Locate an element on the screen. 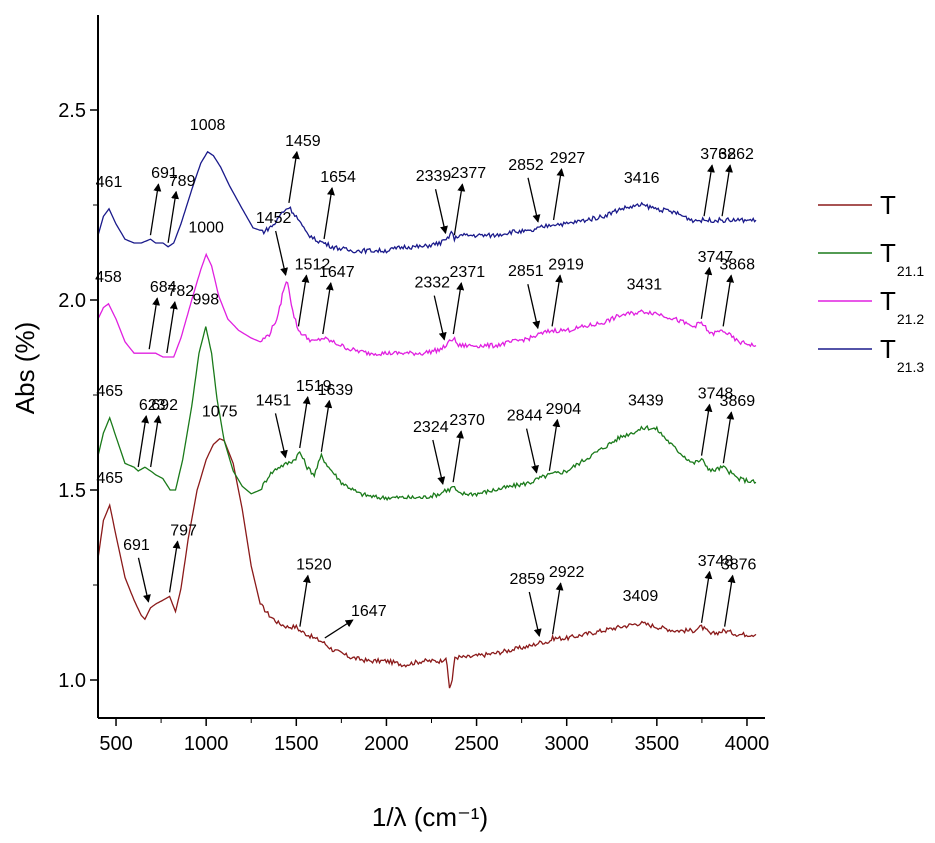 The width and height of the screenshot is (935, 843). peak-label: 2332 is located at coordinates (432, 283).